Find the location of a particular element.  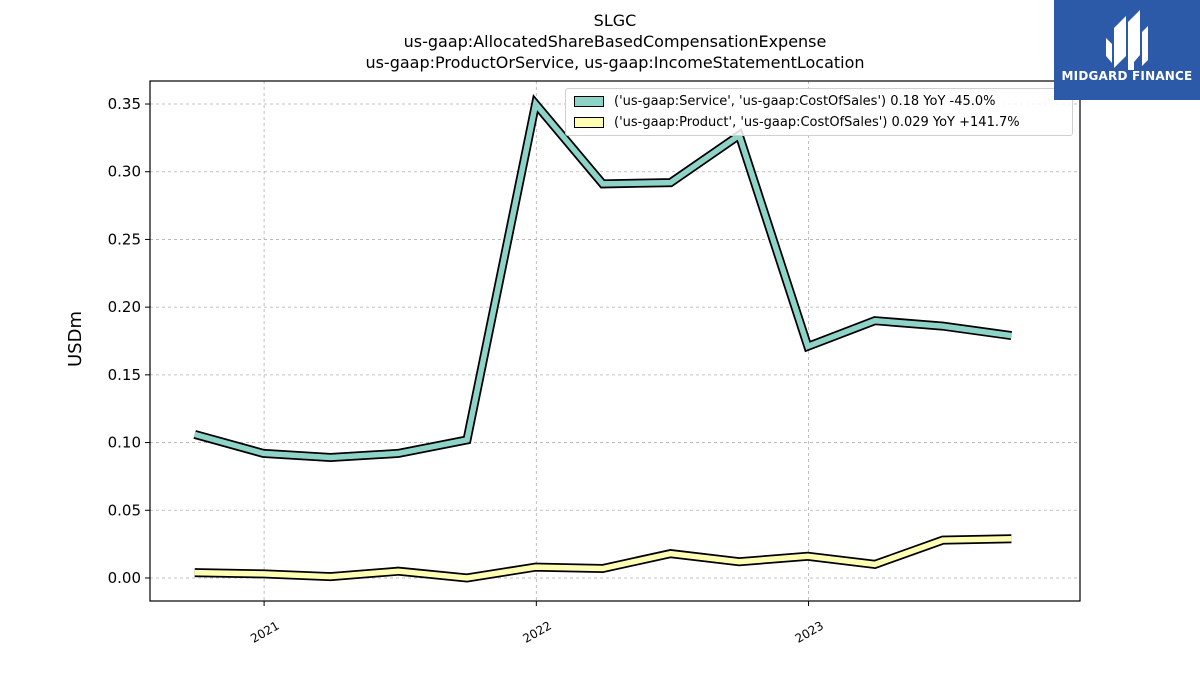

chart-title: SLGC is located at coordinates (615, 20).